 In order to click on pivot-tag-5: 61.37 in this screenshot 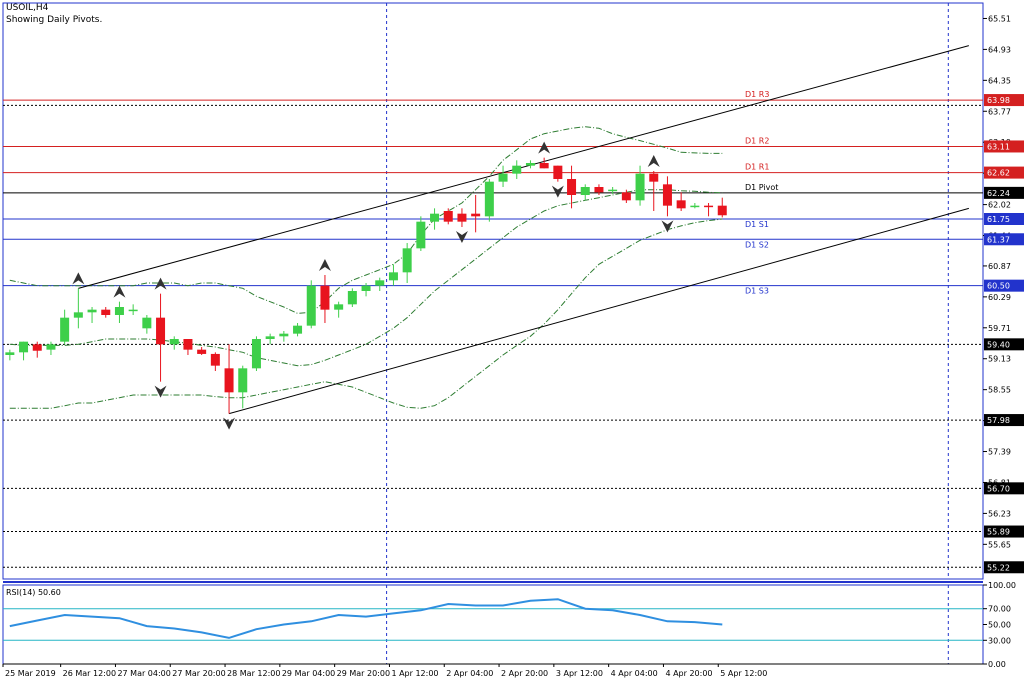, I will do `click(998, 239)`.